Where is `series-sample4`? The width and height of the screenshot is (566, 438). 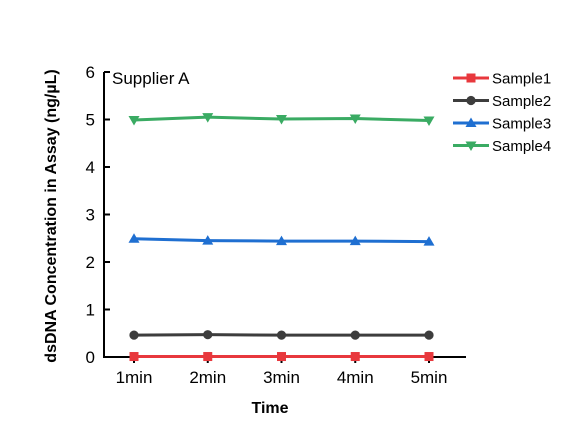
series-sample4 is located at coordinates (282, 119).